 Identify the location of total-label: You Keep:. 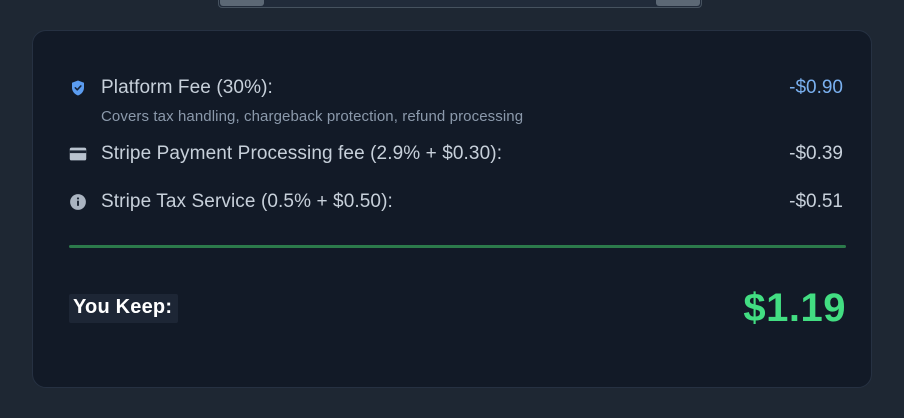
(124, 308).